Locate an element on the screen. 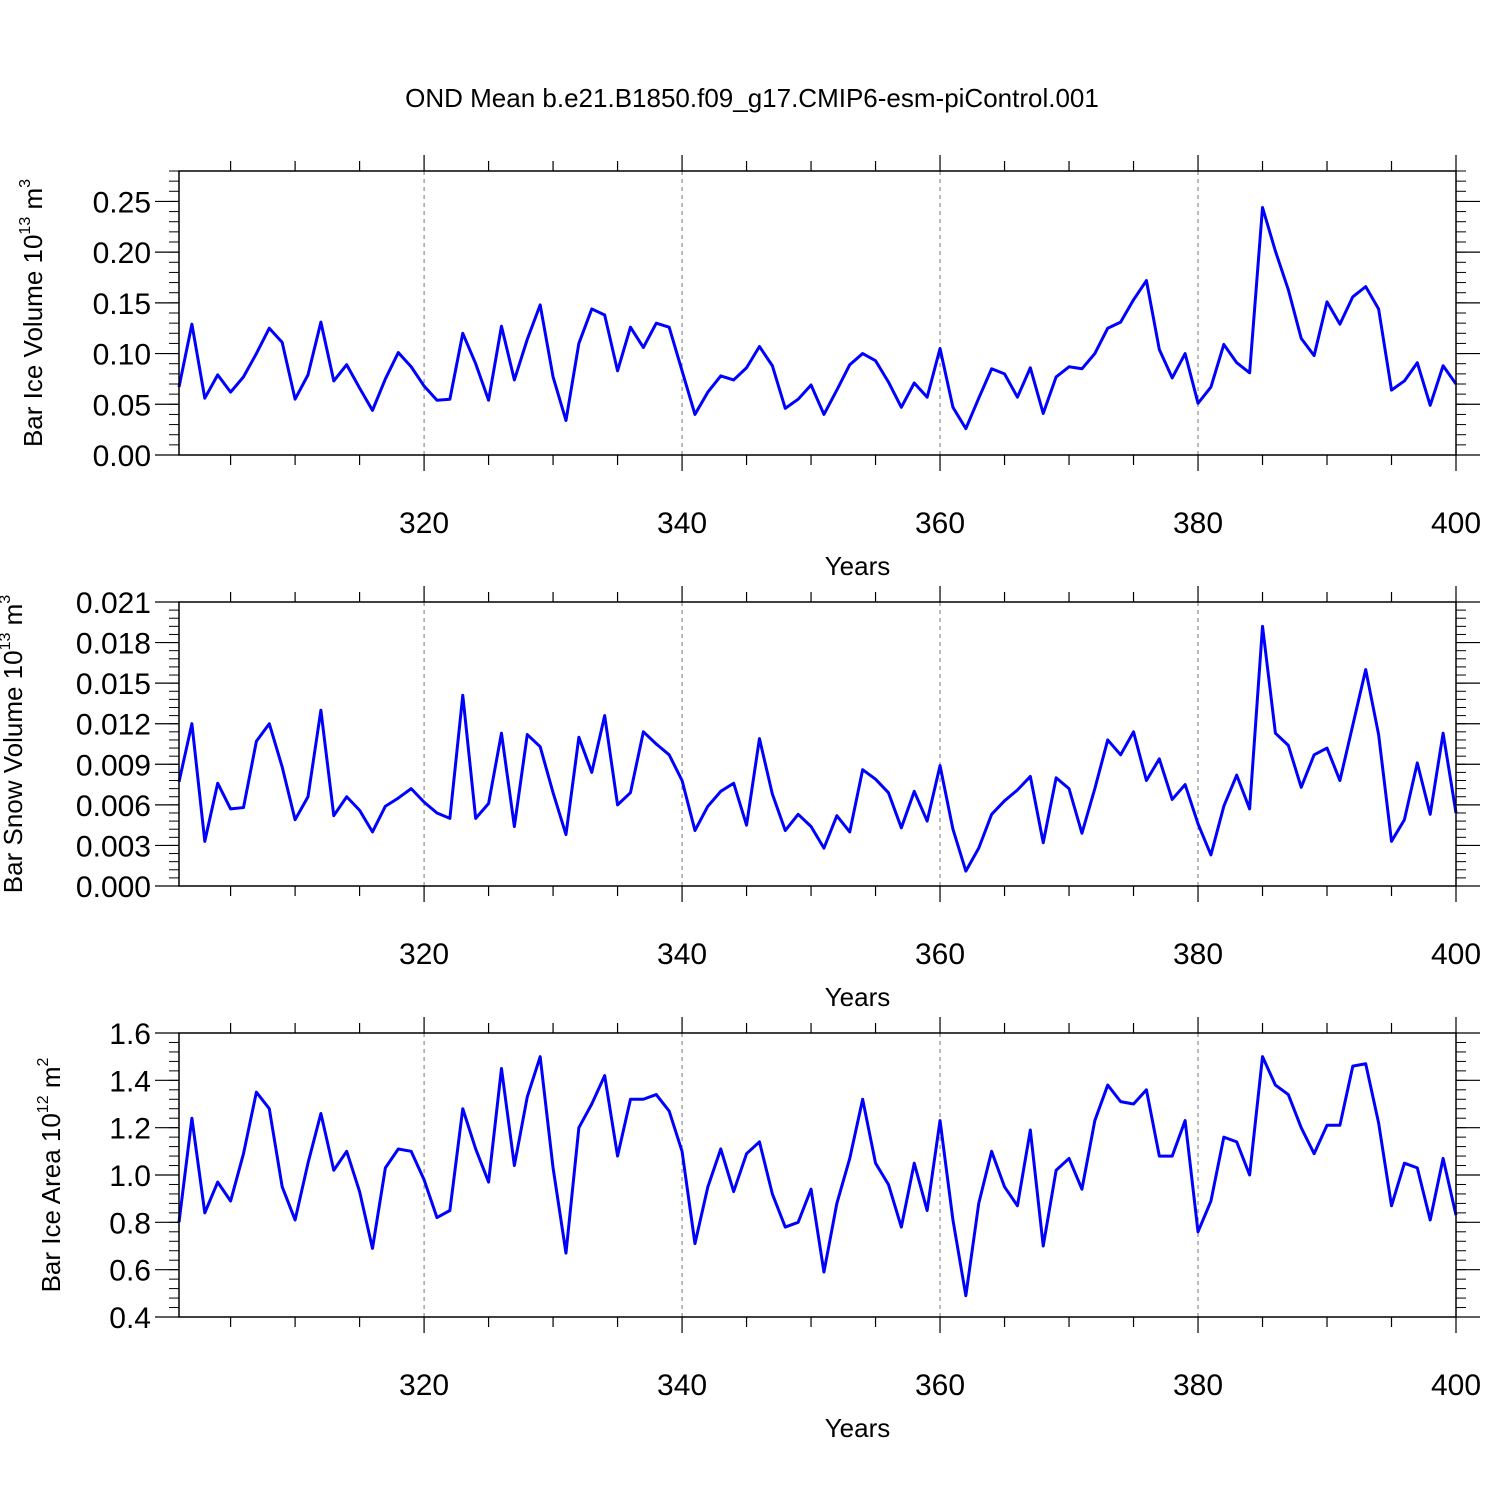 Image resolution: width=1500 pixels, height=1500 pixels. y-tick-label: 0.021 is located at coordinates (113, 603).